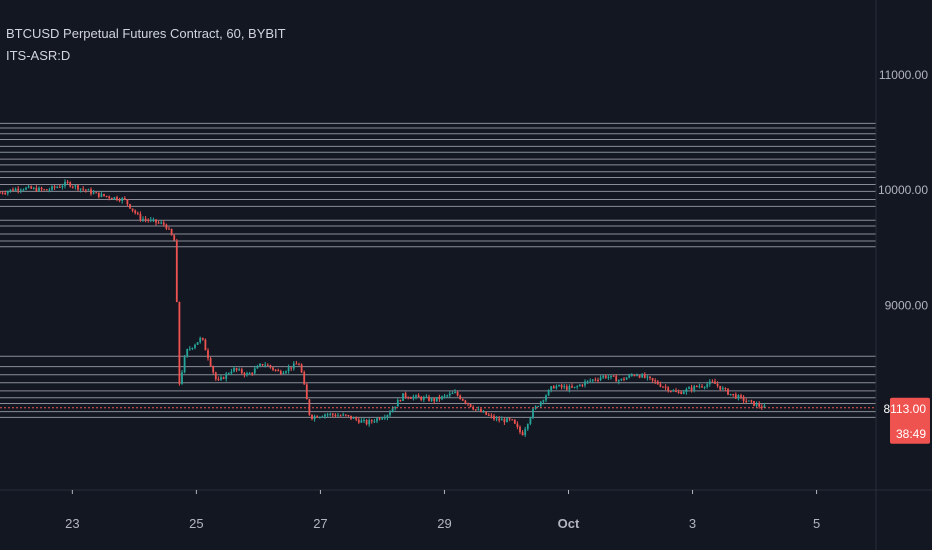 The height and width of the screenshot is (550, 932). I want to click on countdown-label: 38:49, so click(911, 434).